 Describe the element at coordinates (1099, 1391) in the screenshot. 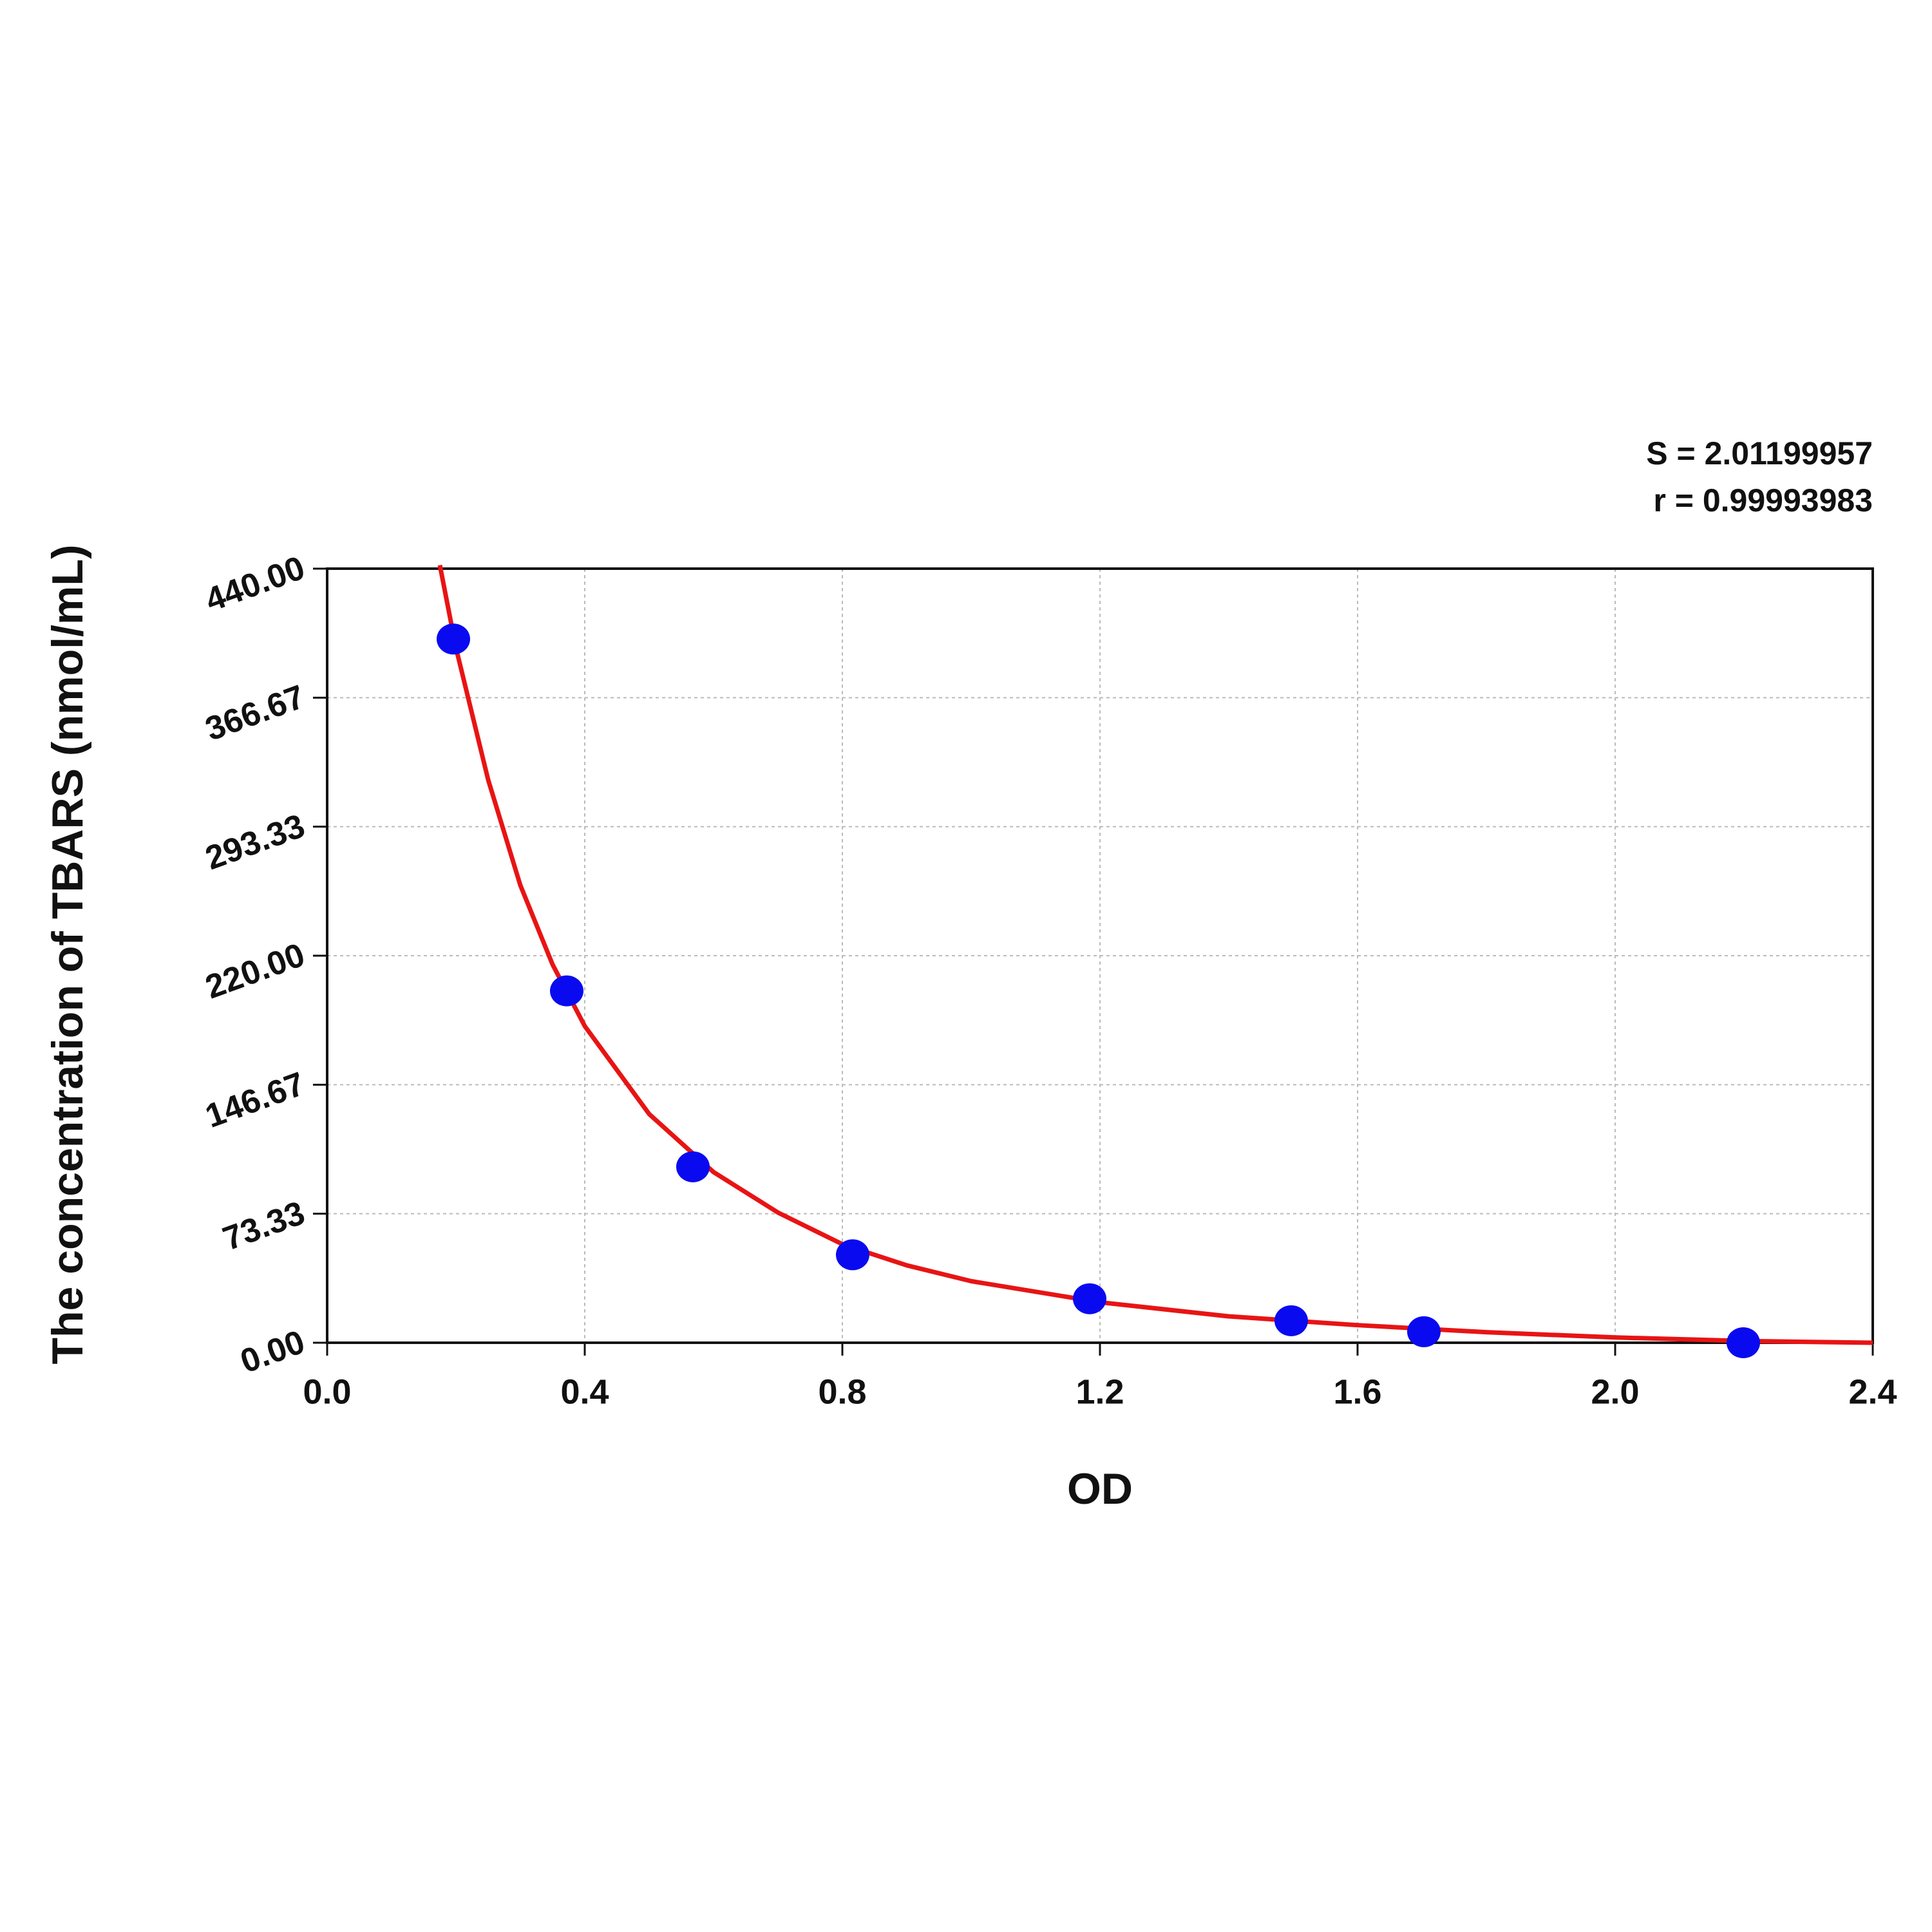

I see `x-tick-label: 1.2` at that location.